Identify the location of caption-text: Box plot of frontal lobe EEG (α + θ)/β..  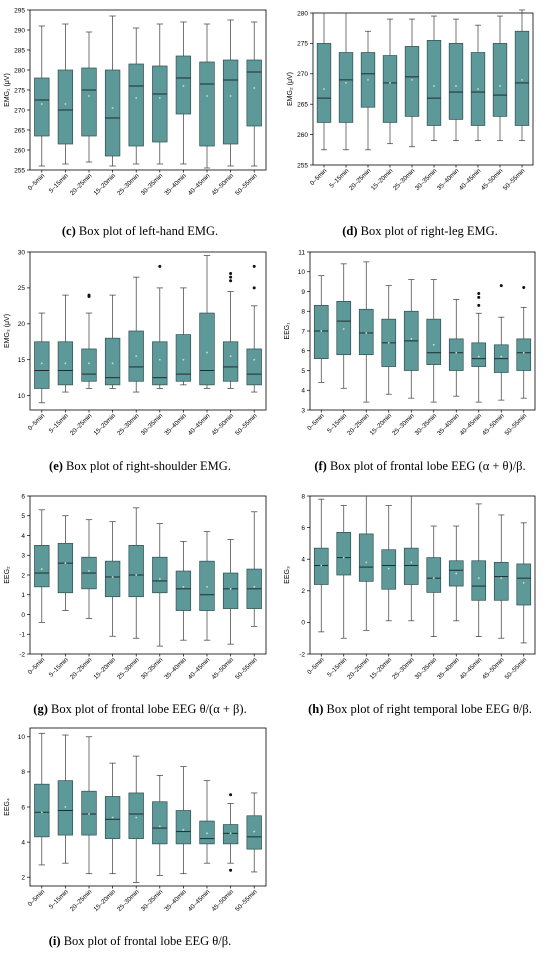
(426, 466).